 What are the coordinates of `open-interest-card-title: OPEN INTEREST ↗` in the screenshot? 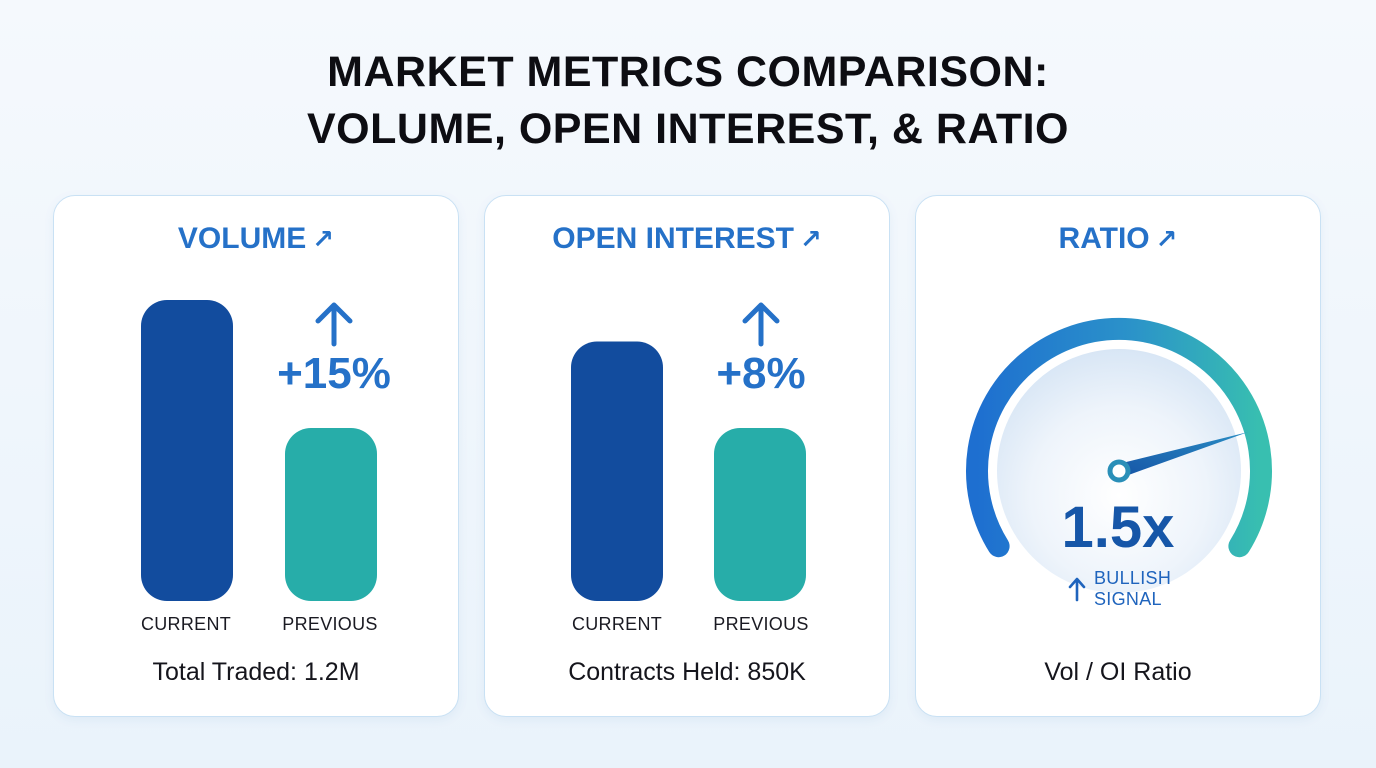 It's located at (687, 239).